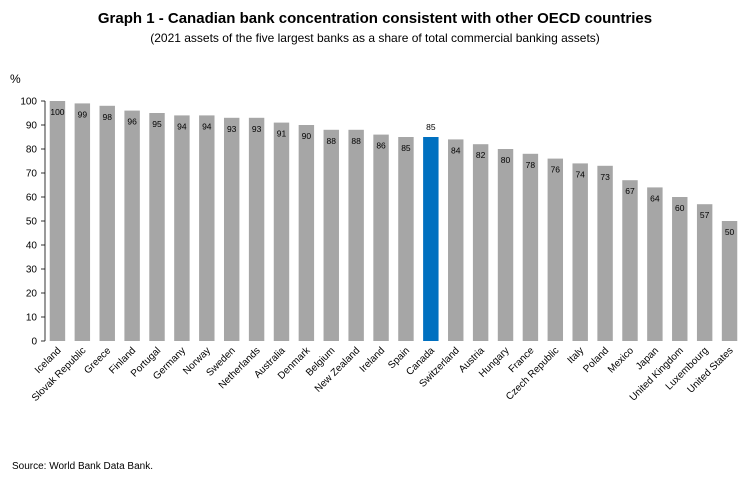 This screenshot has height=483, width=750. Describe the element at coordinates (57, 221) in the screenshot. I see `bar-iceland` at that location.